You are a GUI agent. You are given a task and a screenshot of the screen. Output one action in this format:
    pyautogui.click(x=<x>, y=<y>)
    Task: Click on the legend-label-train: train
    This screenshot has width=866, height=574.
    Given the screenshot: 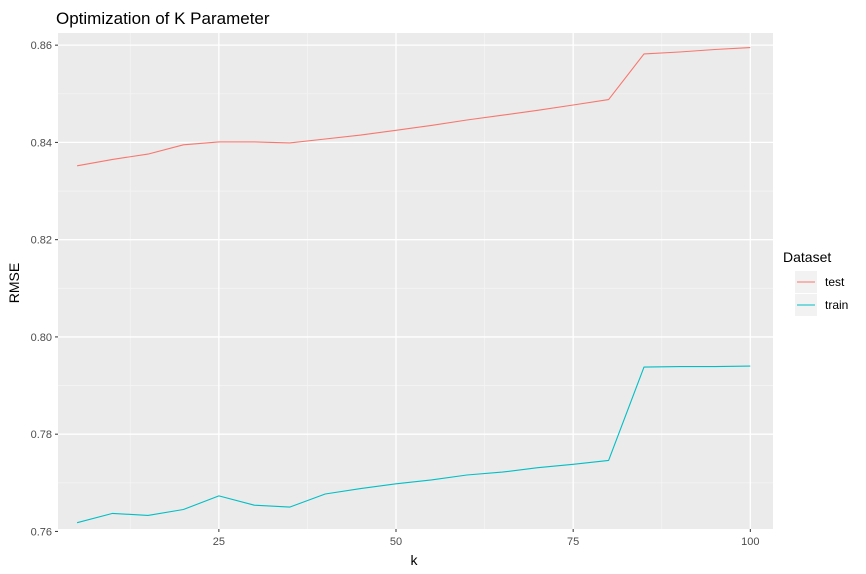 What is the action you would take?
    pyautogui.click(x=836, y=305)
    